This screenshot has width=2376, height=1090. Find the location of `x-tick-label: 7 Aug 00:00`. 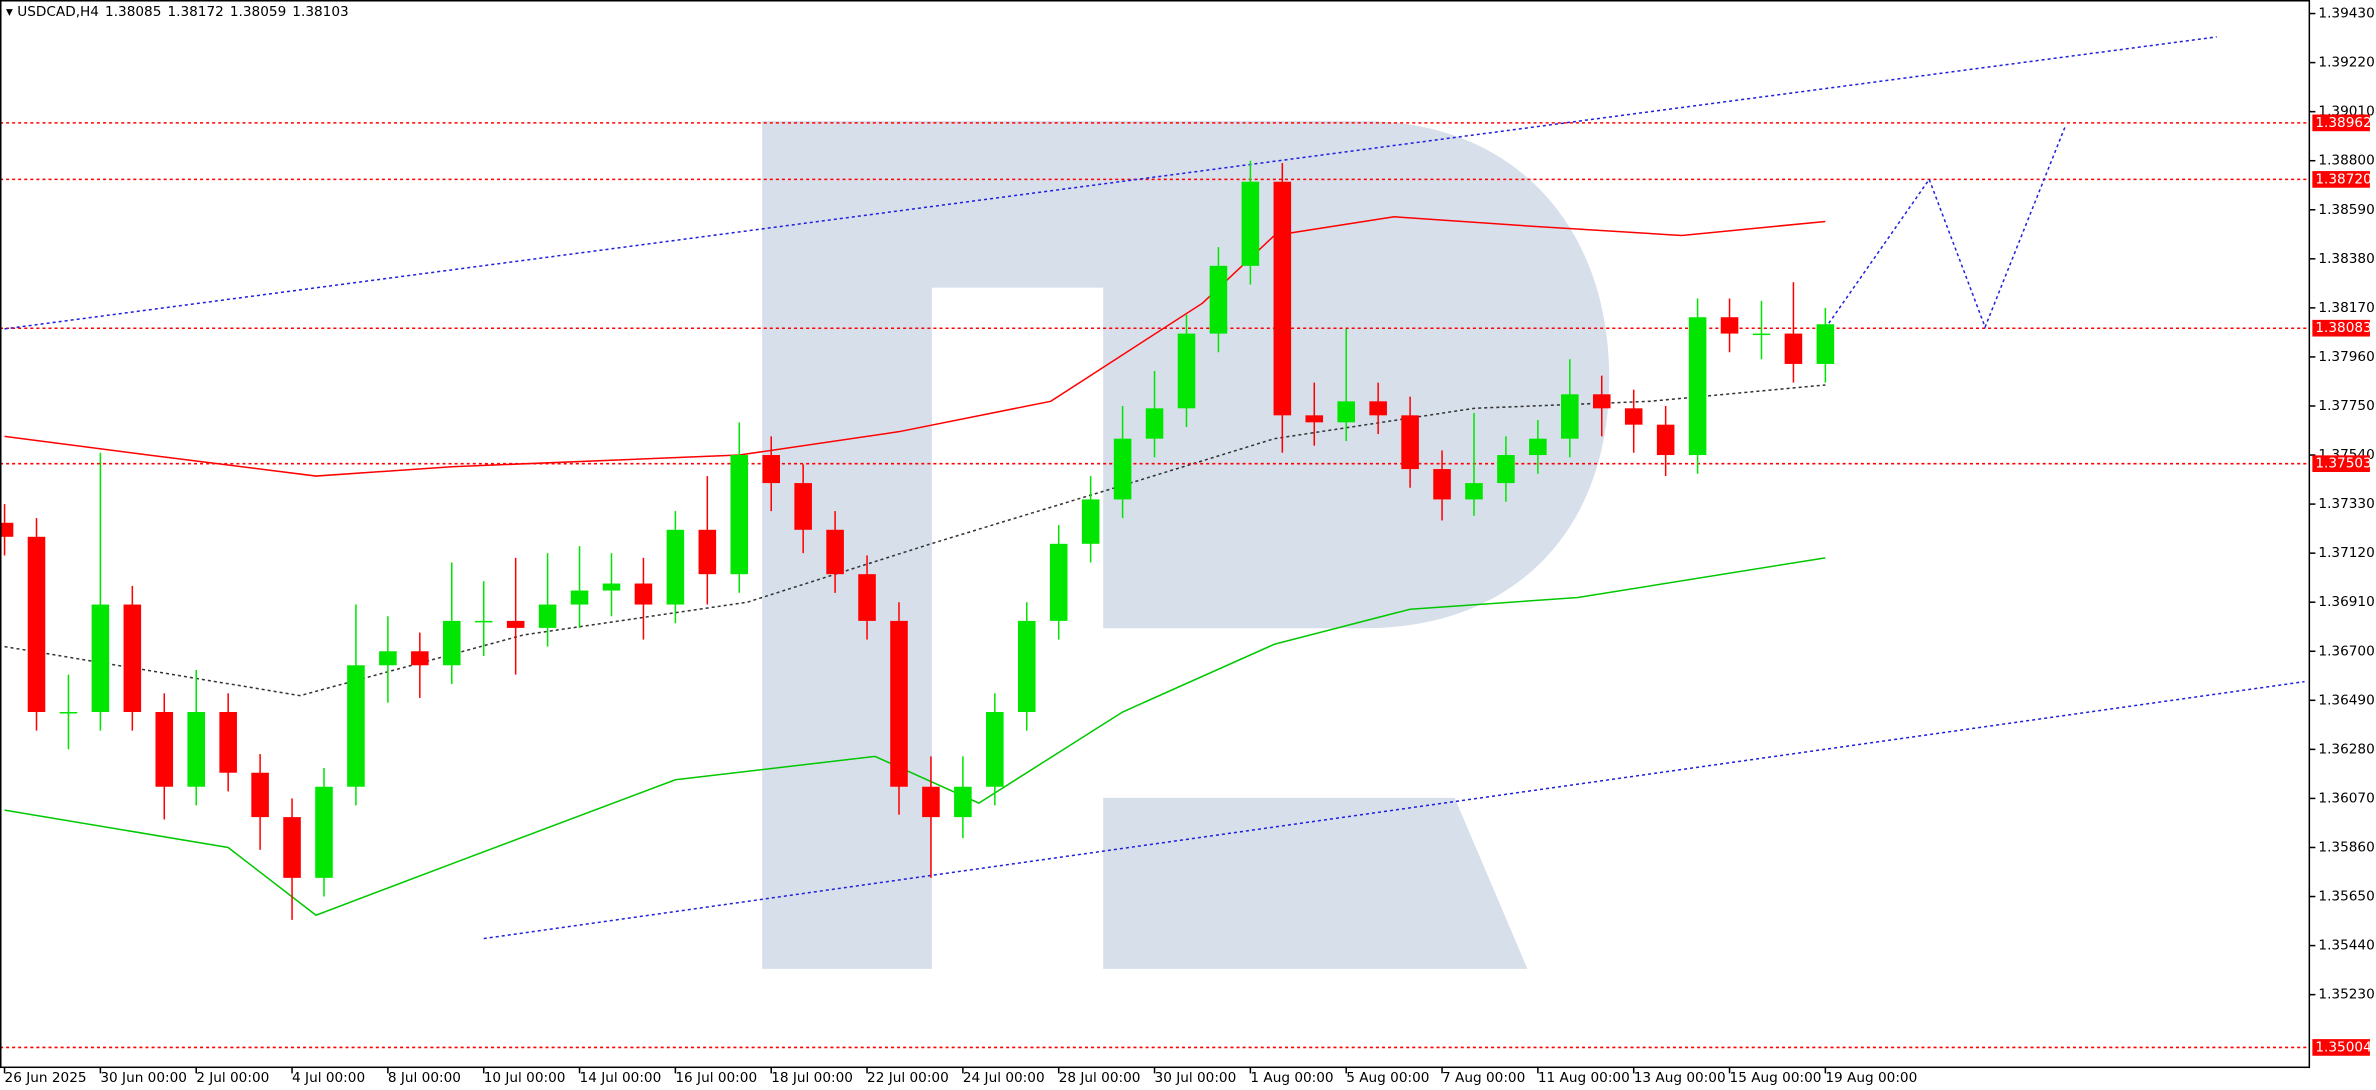

x-tick-label: 7 Aug 00:00 is located at coordinates (1483, 1078).